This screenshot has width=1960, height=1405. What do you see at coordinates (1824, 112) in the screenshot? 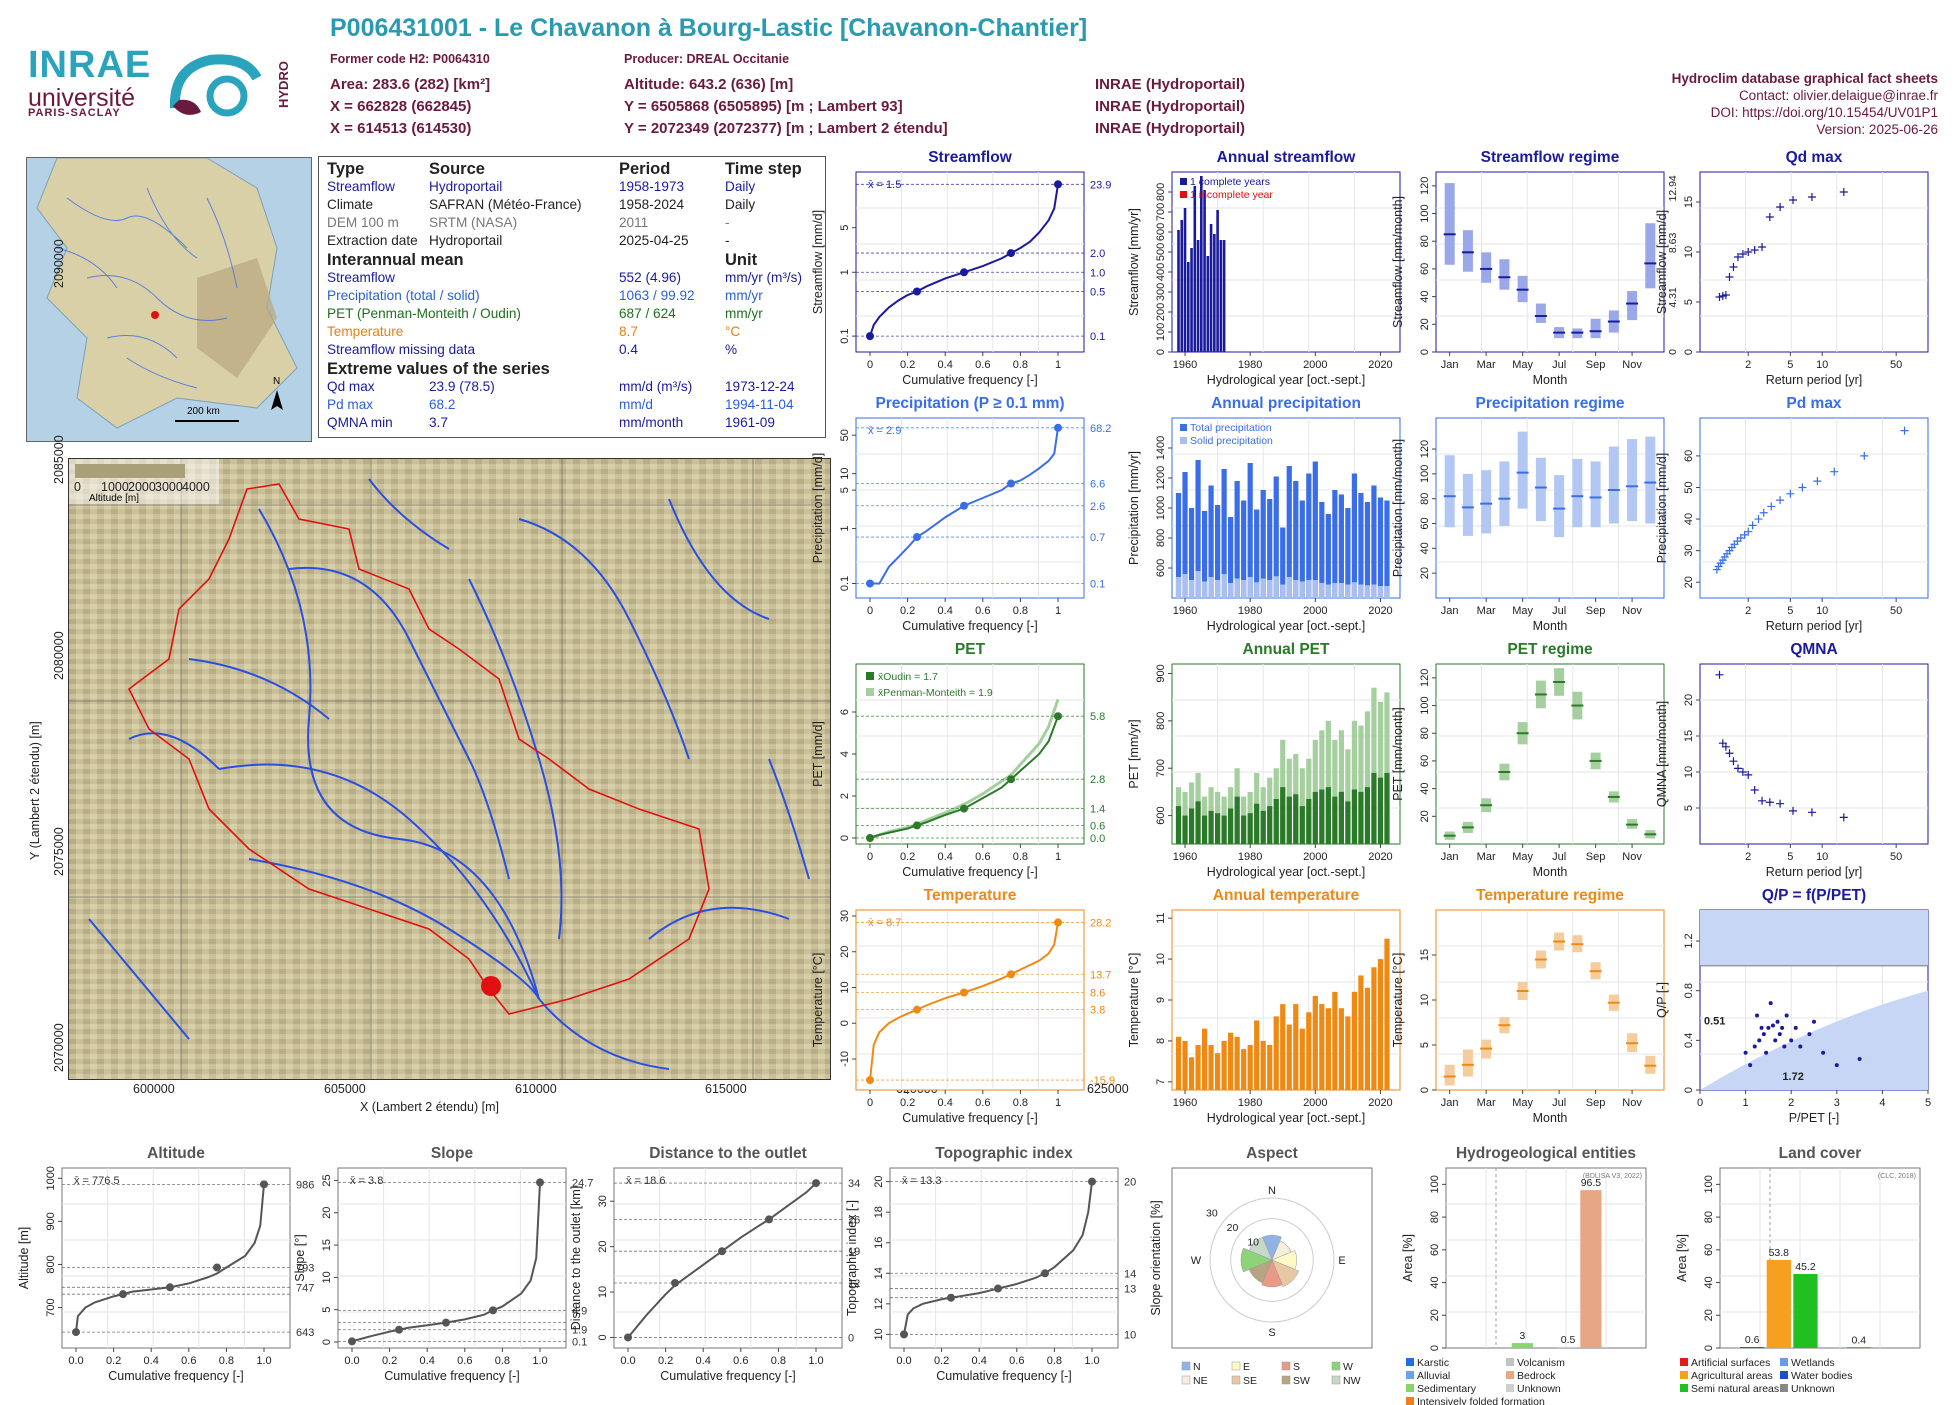
I see `credits-doi: DOI: https://doi.org/10.15454/UV01P1` at bounding box center [1824, 112].